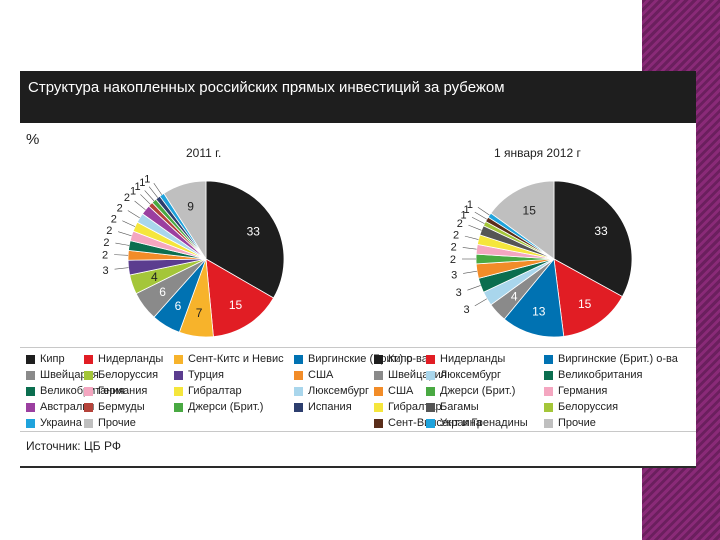 The width and height of the screenshot is (720, 540). Describe the element at coordinates (583, 391) in the screenshot. I see `legend-label: Германия` at that location.